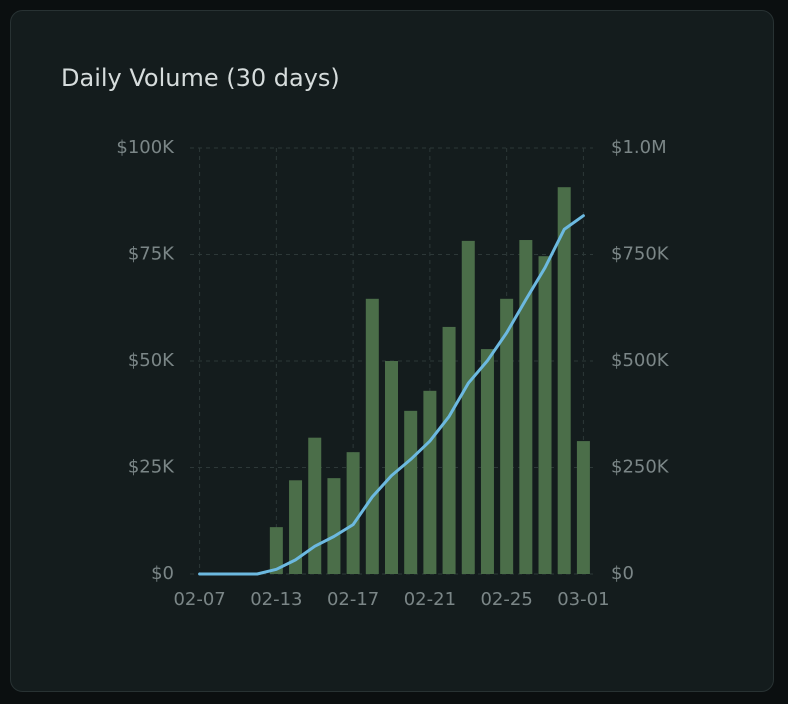 This screenshot has height=704, width=788. Describe the element at coordinates (151, 467) in the screenshot. I see `y-tick-label: $25K` at that location.